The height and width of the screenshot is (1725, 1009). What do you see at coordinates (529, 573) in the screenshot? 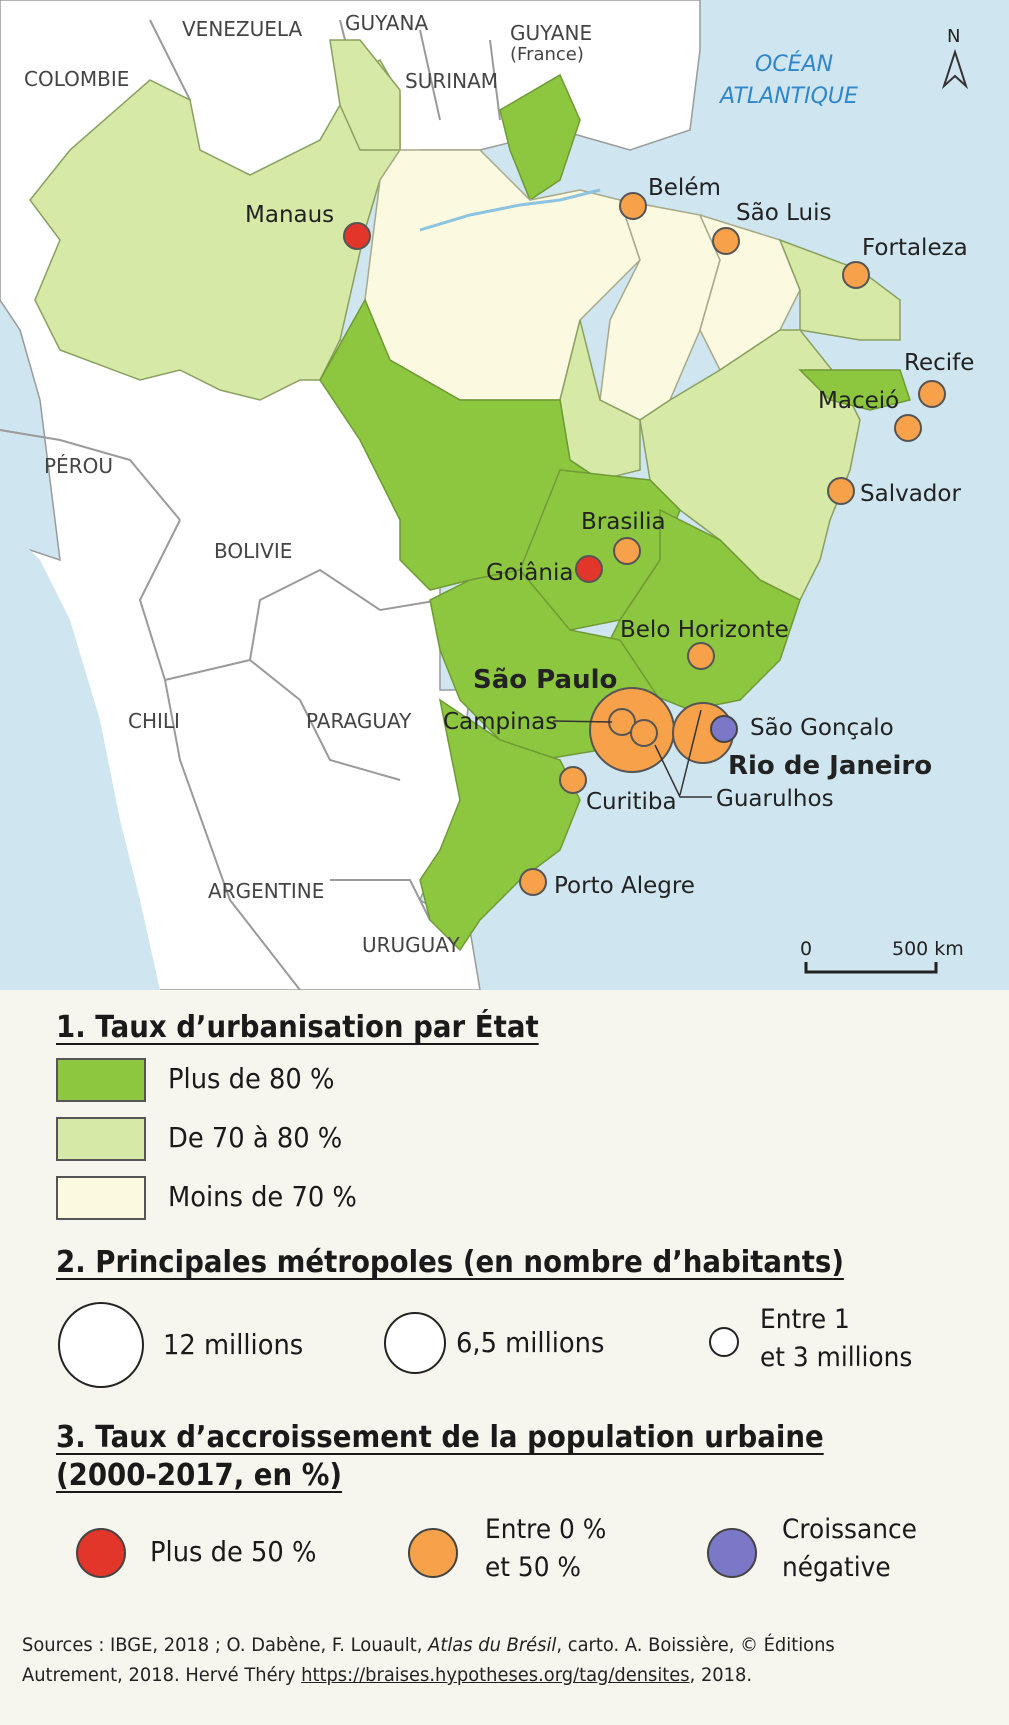
I see `city-label-goiania: Goiânia` at bounding box center [529, 573].